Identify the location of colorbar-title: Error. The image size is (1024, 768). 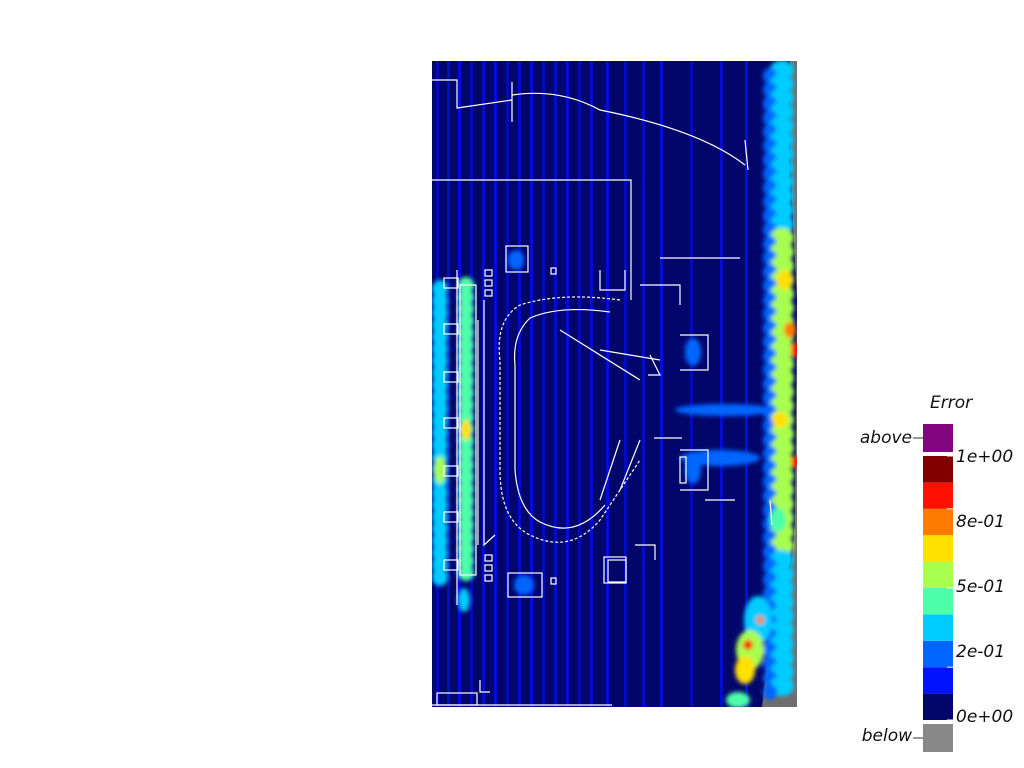
(951, 403).